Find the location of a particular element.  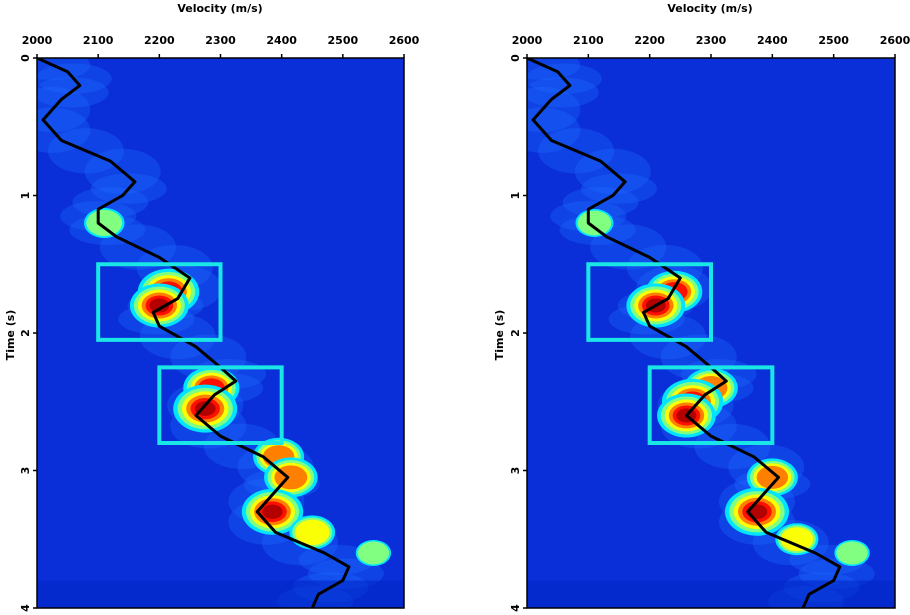

left-y-axis-title: Time (s) is located at coordinates (10, 335).